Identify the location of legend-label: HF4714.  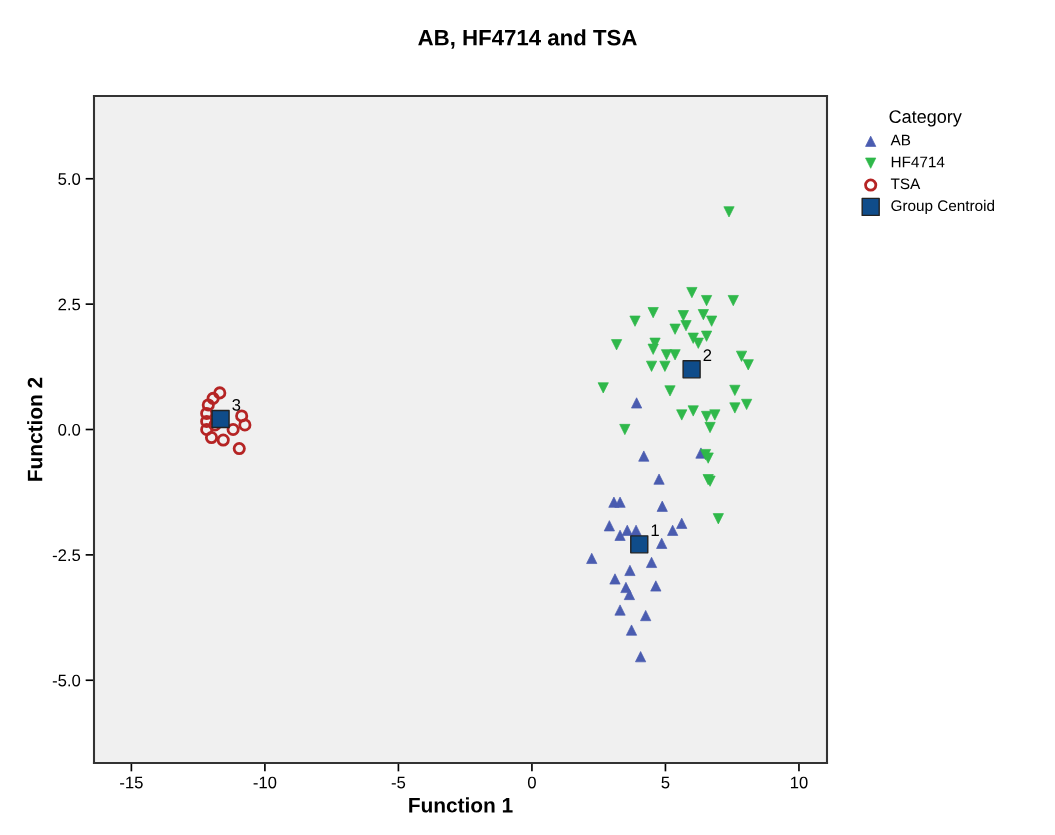
(918, 162).